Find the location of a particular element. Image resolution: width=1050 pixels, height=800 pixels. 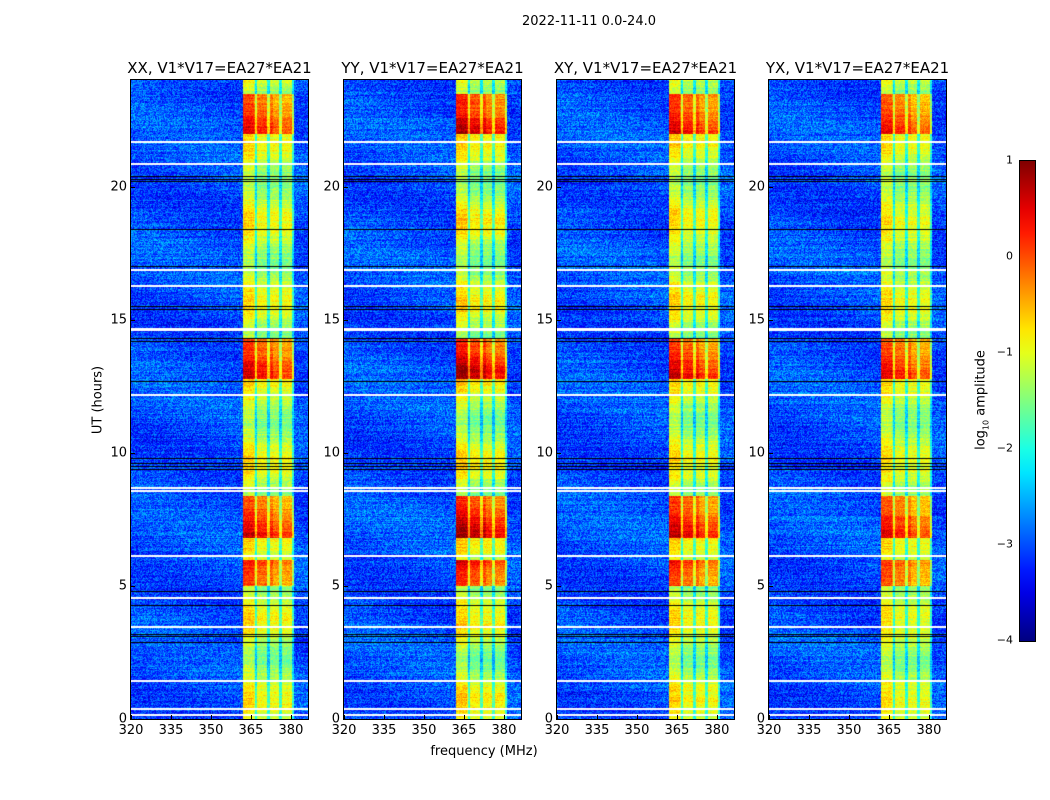

spectrogram-panel-yx is located at coordinates (857, 399).